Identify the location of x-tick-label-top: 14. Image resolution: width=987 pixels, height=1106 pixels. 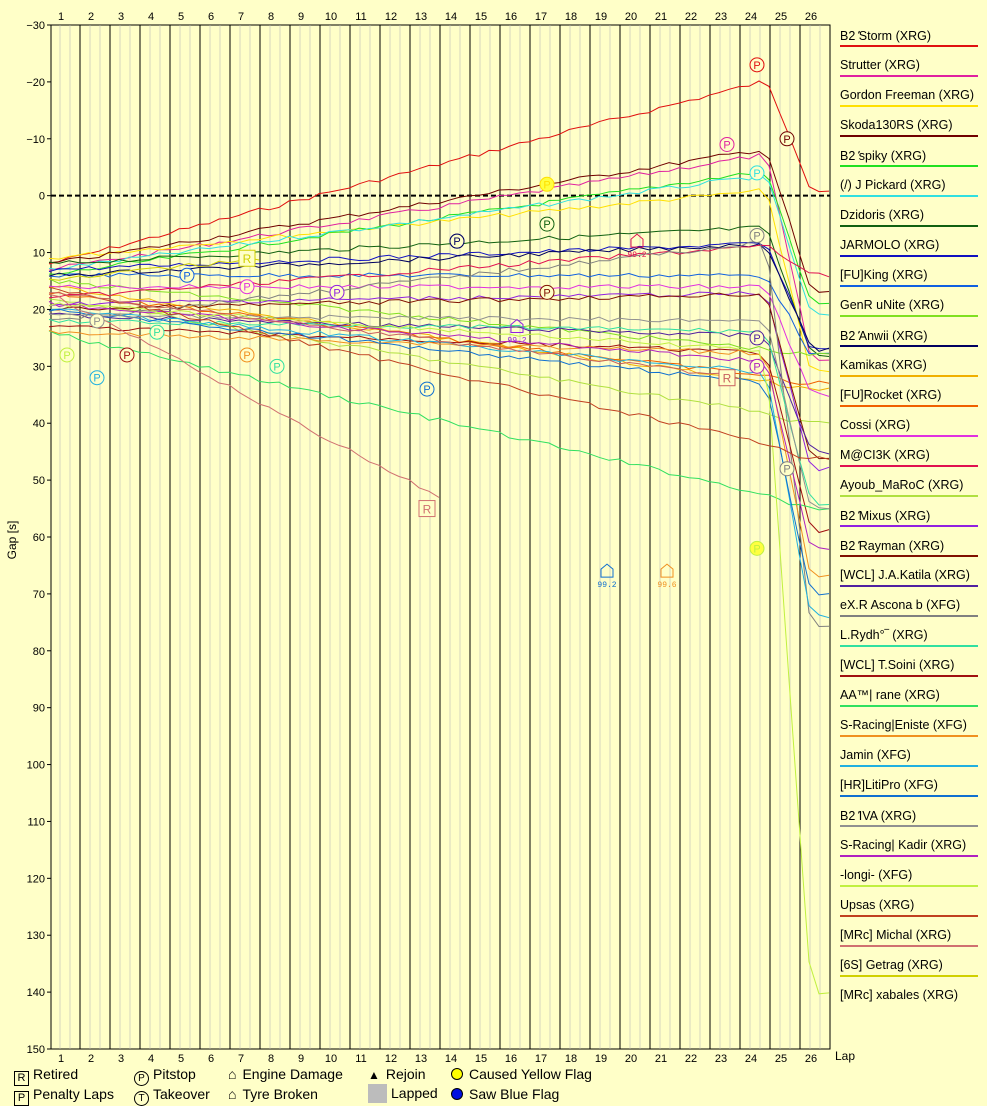
(451, 17).